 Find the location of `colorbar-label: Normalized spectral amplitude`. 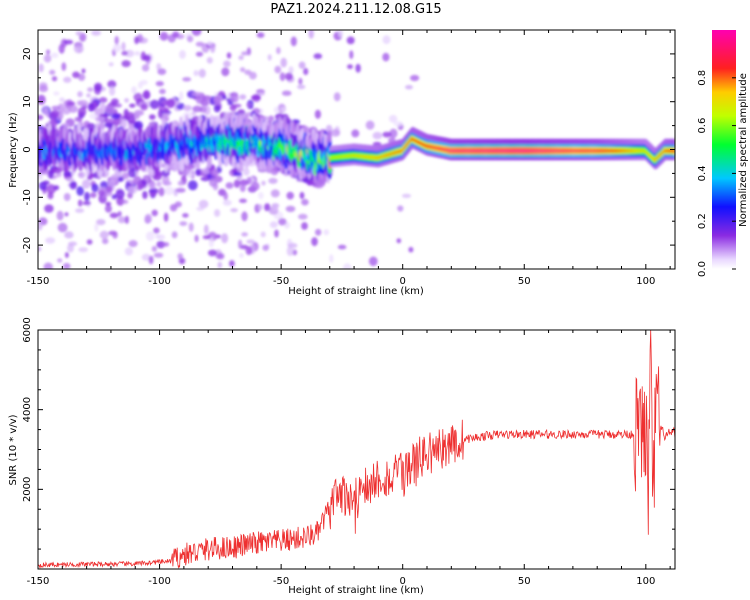

colorbar-label: Normalized spectral amplitude is located at coordinates (743, 150).